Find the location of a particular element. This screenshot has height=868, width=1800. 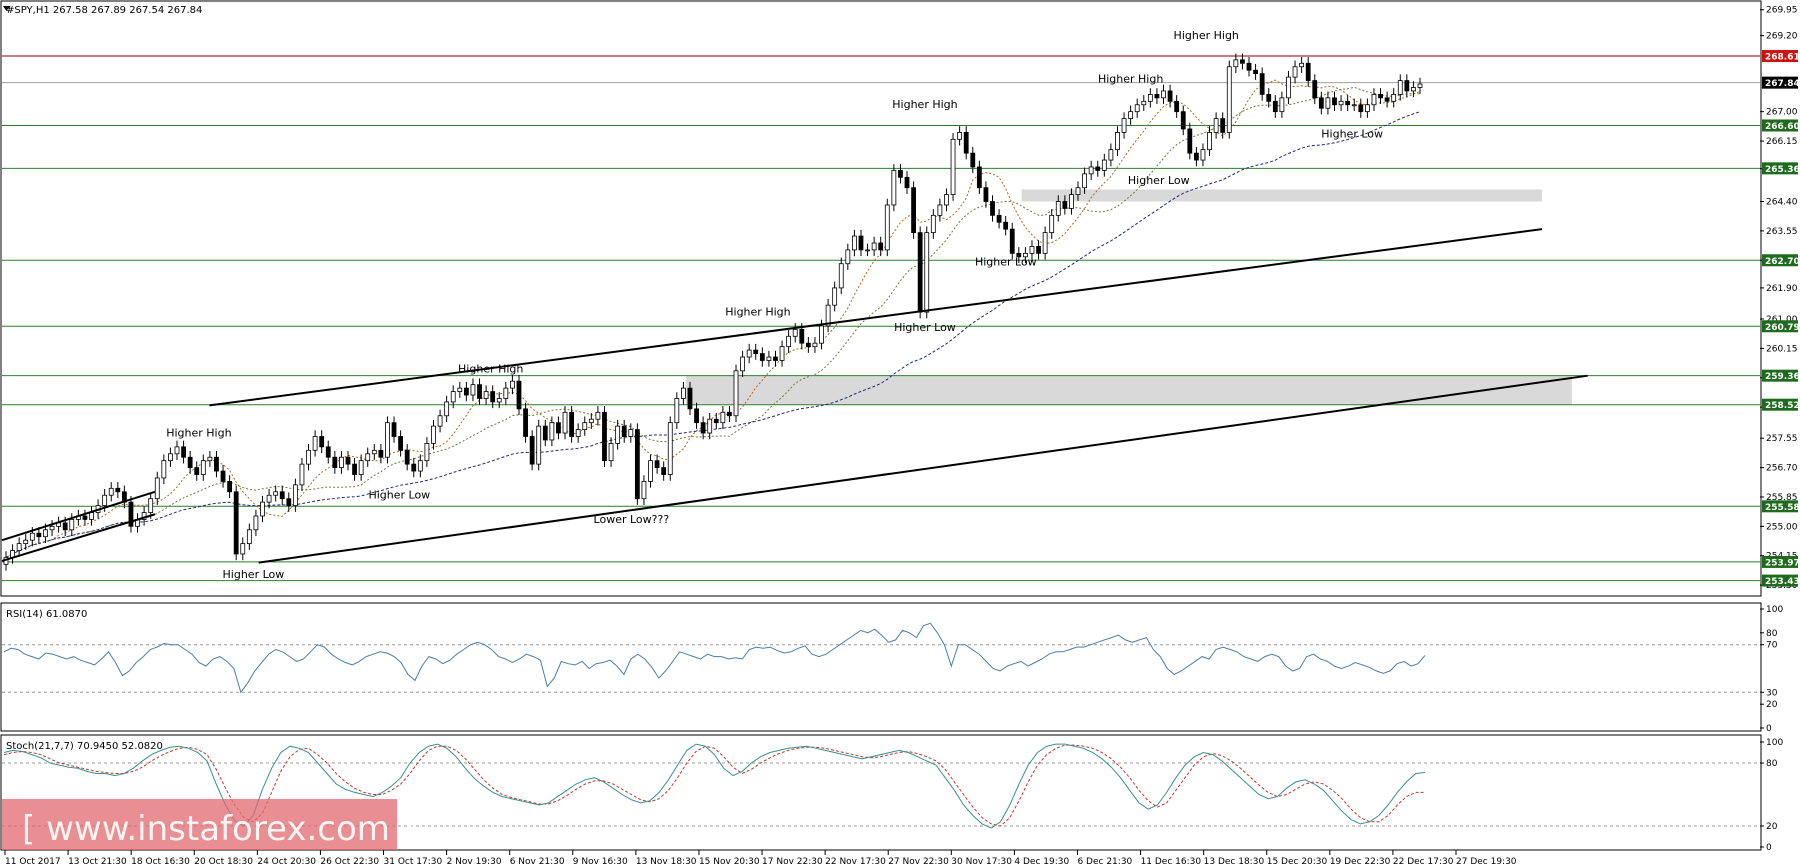

x-tick-label: 22 Nov 17:30 is located at coordinates (855, 862).